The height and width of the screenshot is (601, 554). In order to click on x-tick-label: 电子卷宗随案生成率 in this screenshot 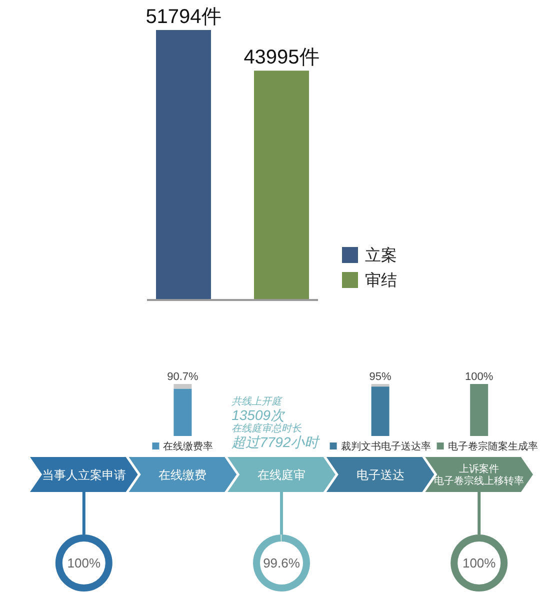, I will do `click(493, 446)`.